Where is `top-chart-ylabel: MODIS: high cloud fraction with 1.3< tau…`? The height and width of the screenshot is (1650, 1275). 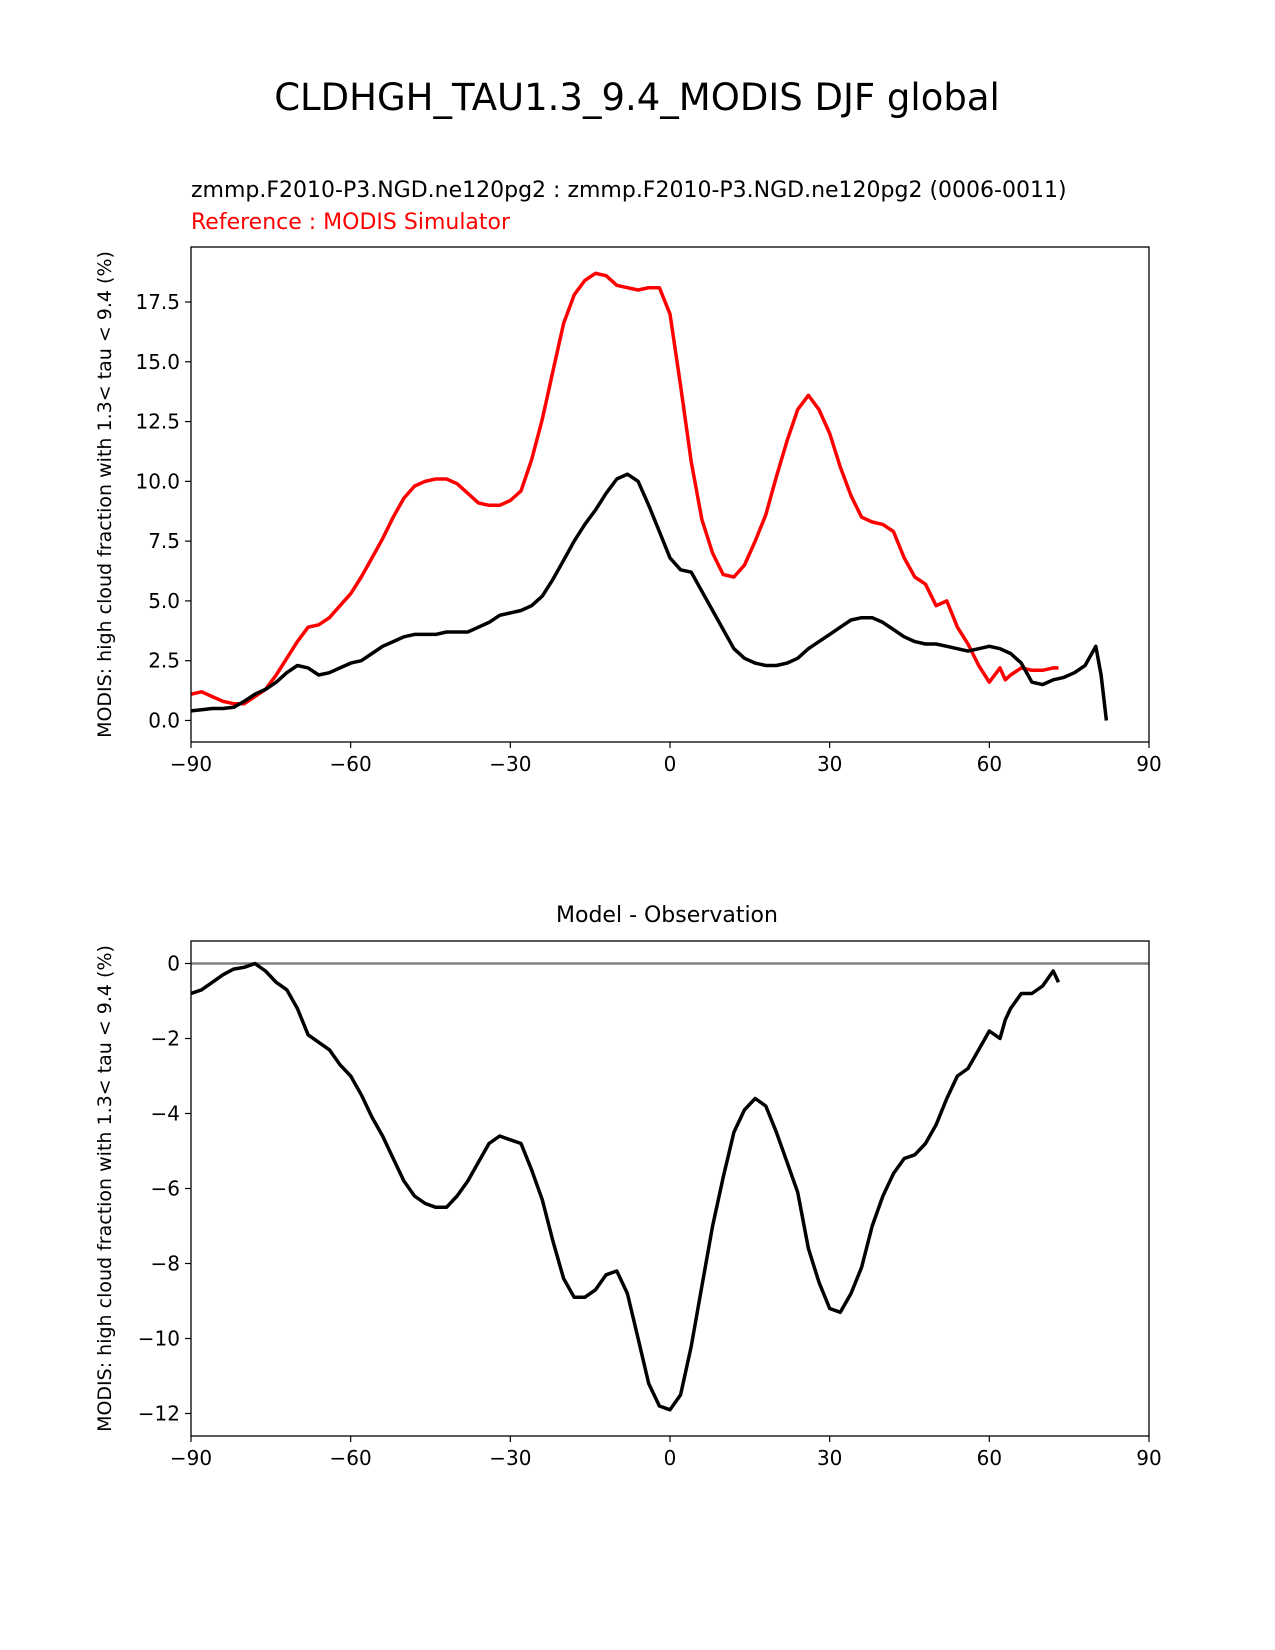 top-chart-ylabel: MODIS: high cloud fraction with 1.3< tau… is located at coordinates (105, 494).